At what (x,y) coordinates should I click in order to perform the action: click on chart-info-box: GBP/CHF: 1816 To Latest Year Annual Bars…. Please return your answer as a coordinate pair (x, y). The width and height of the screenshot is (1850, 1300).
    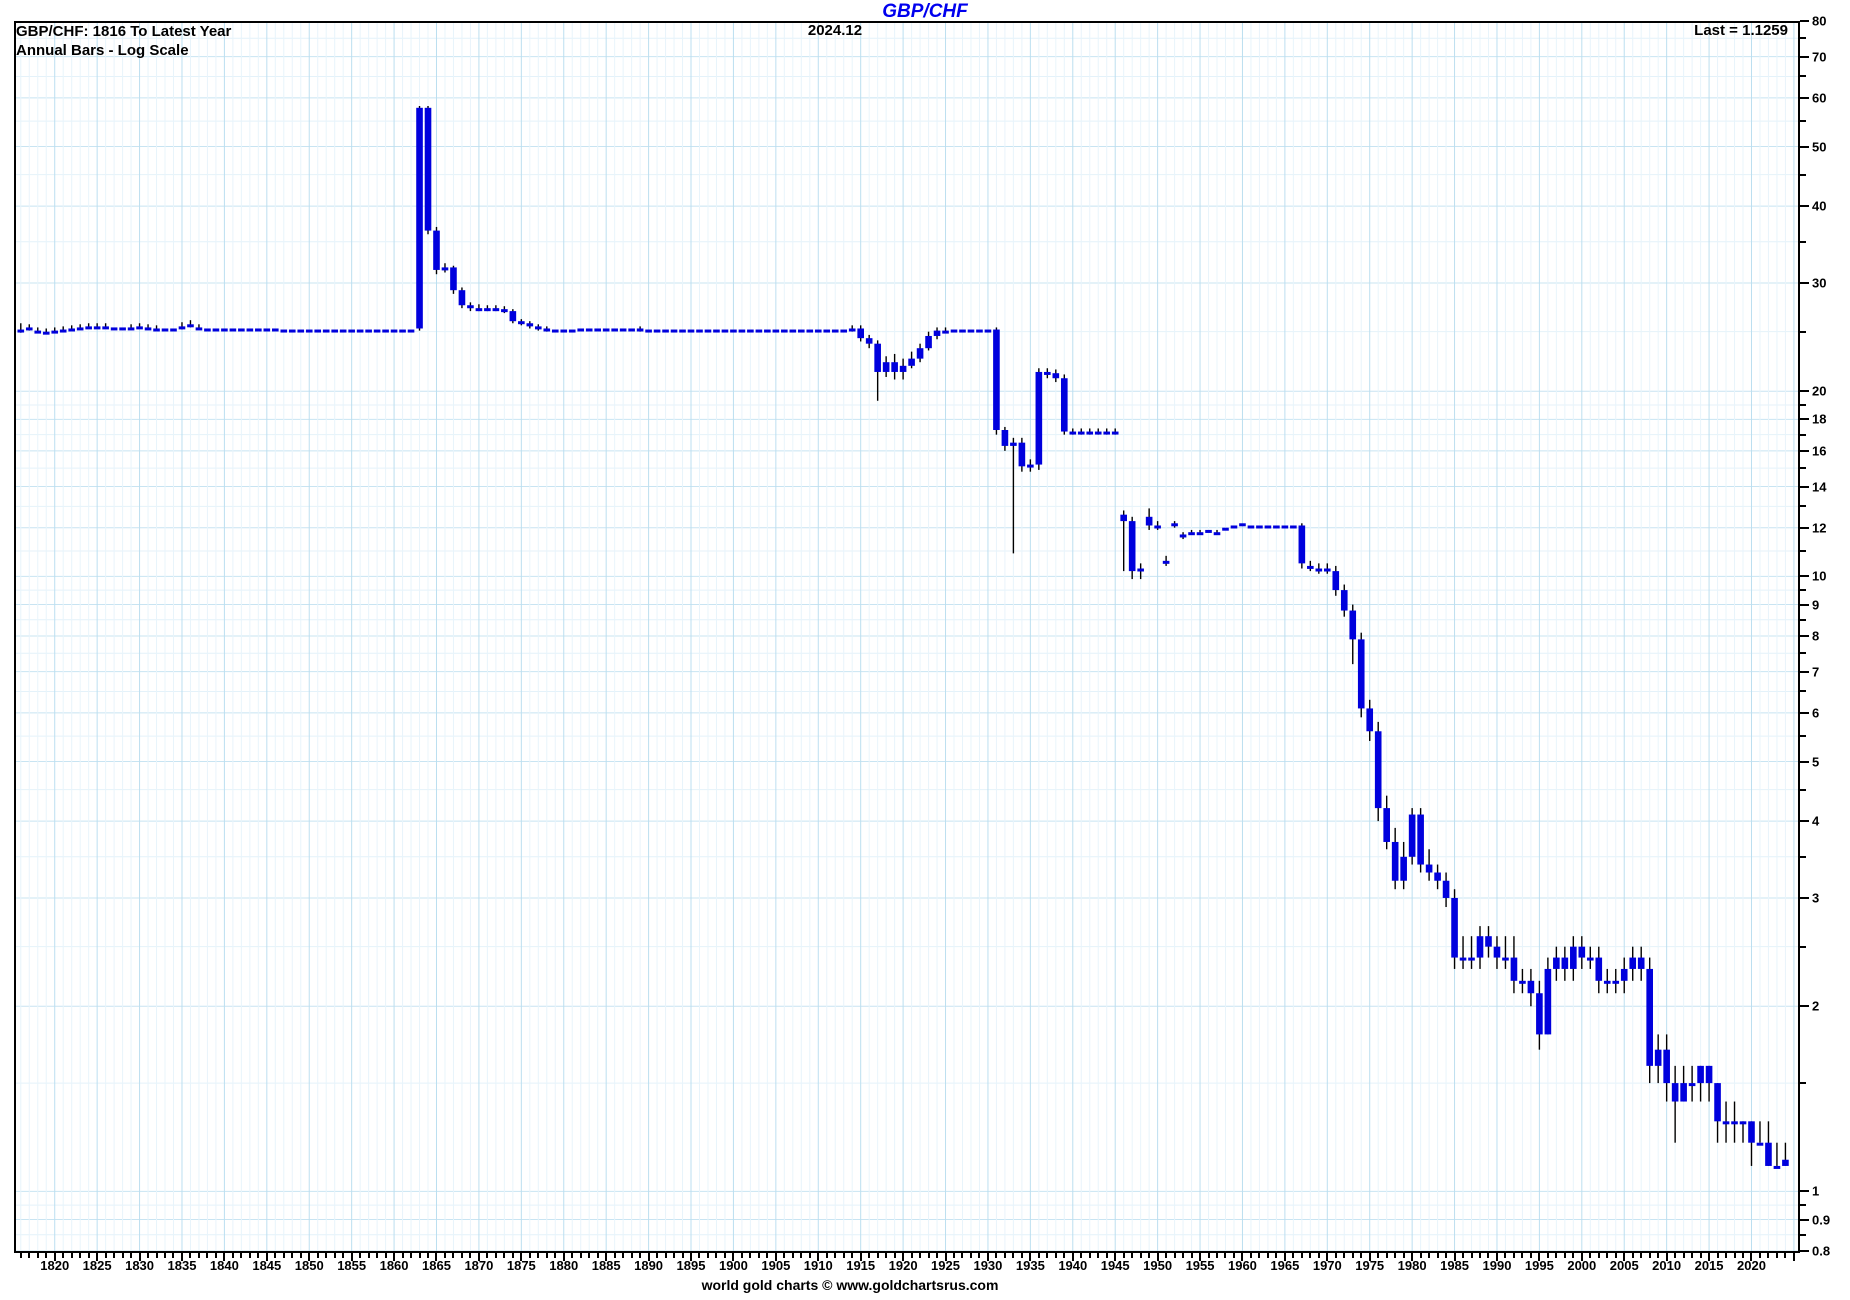
    Looking at the image, I should click on (123, 41).